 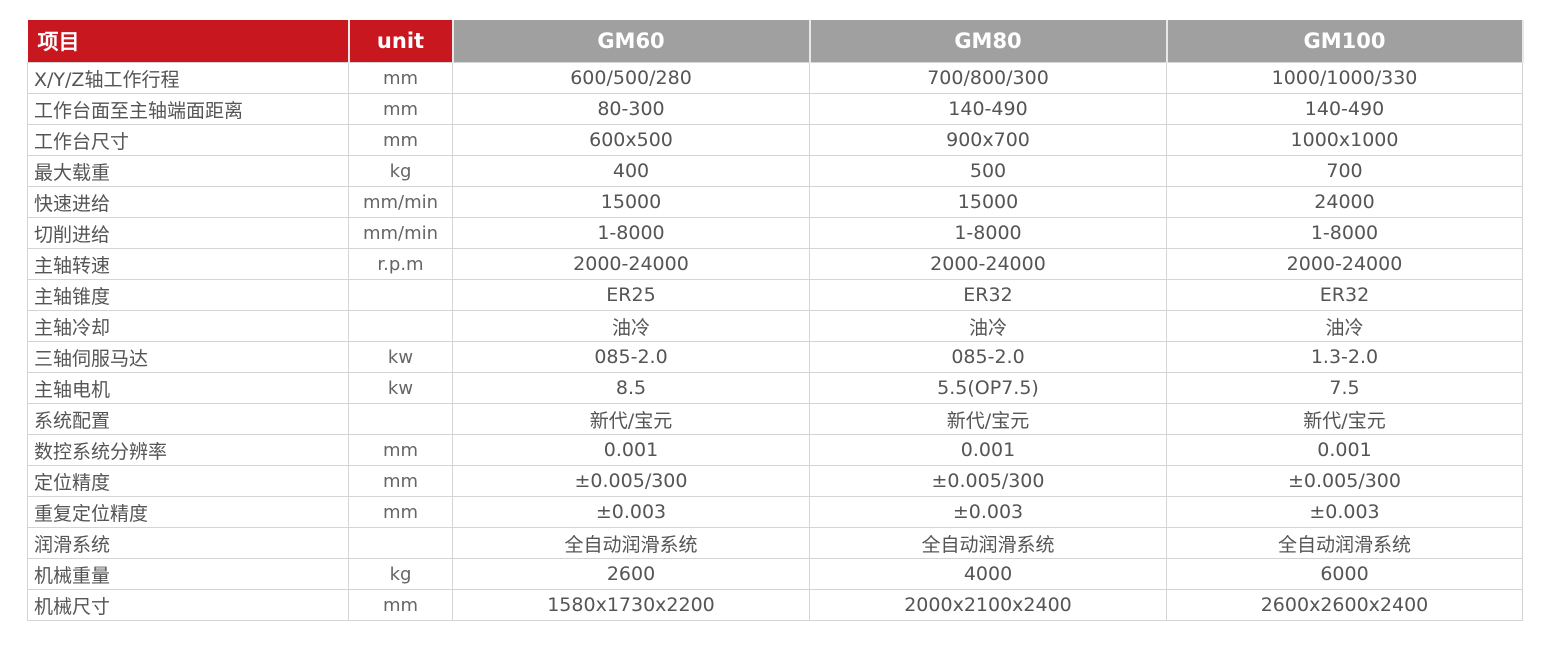 I want to click on header-row: 项目 unit GM60 GM80 GM100, so click(x=775, y=41).